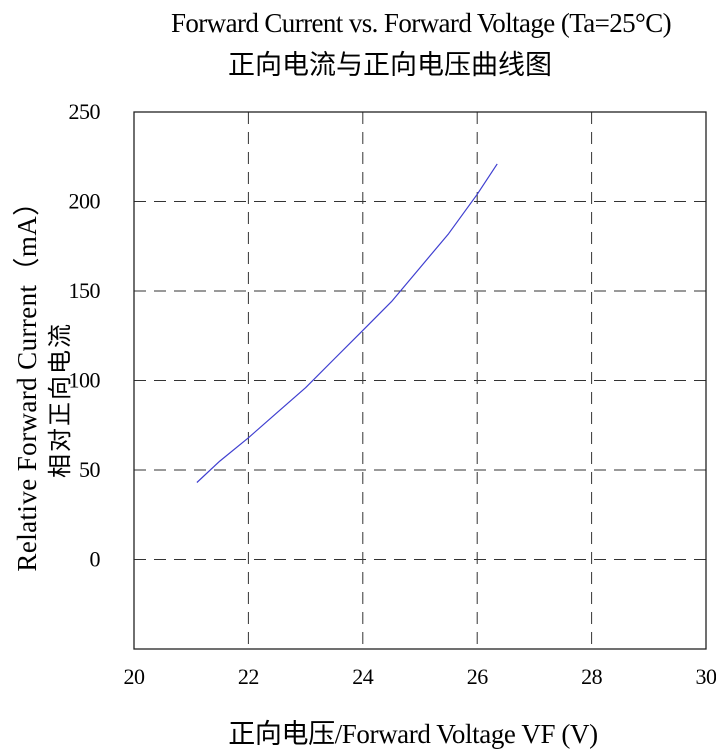  Describe the element at coordinates (85, 335) in the screenshot. I see `y-tick-labels: 0 50 100 150 200 250` at that location.